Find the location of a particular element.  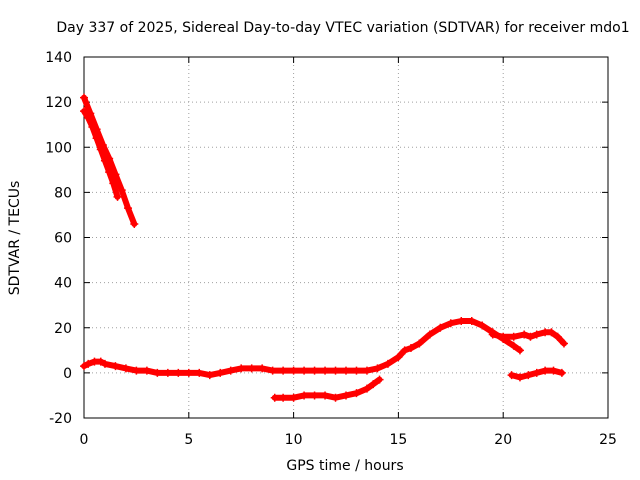

x-tick-label: 20 is located at coordinates (503, 440).